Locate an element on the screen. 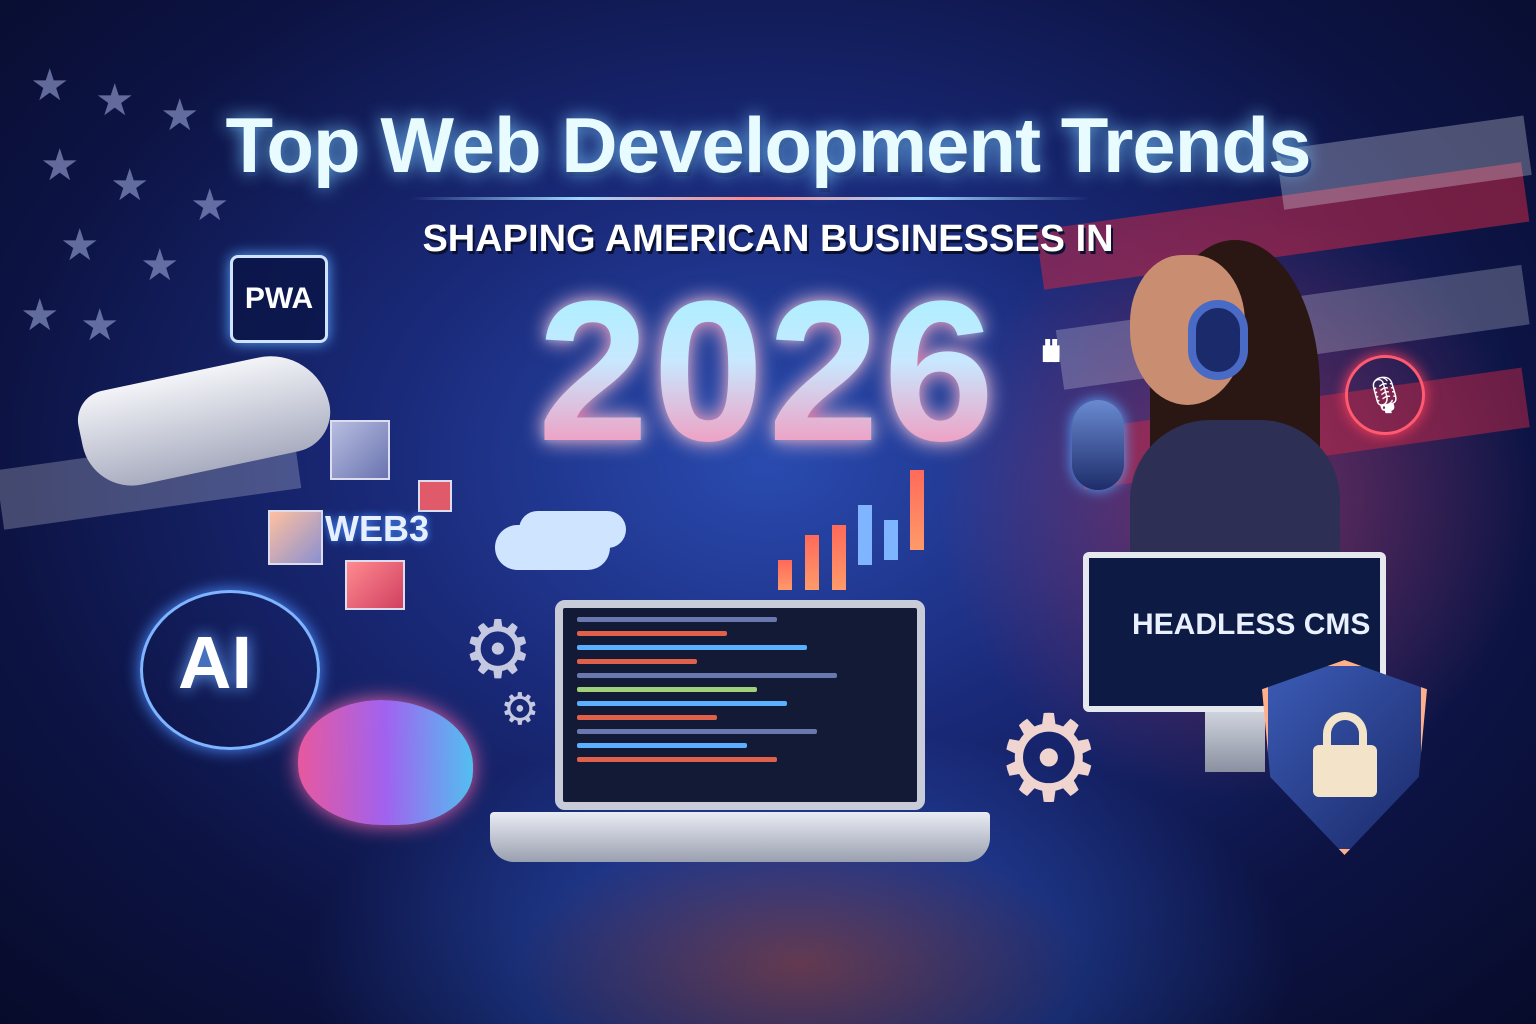 This screenshot has height=1024, width=1536. brain-icon is located at coordinates (385, 762).